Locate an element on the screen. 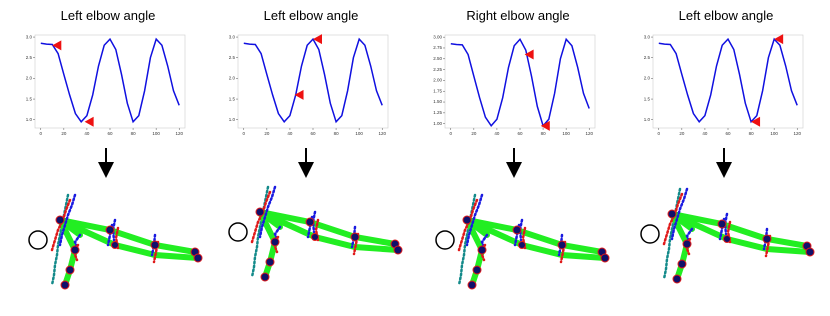 This screenshot has width=830, height=316. y-tick-label: 2.25 is located at coordinates (437, 69).